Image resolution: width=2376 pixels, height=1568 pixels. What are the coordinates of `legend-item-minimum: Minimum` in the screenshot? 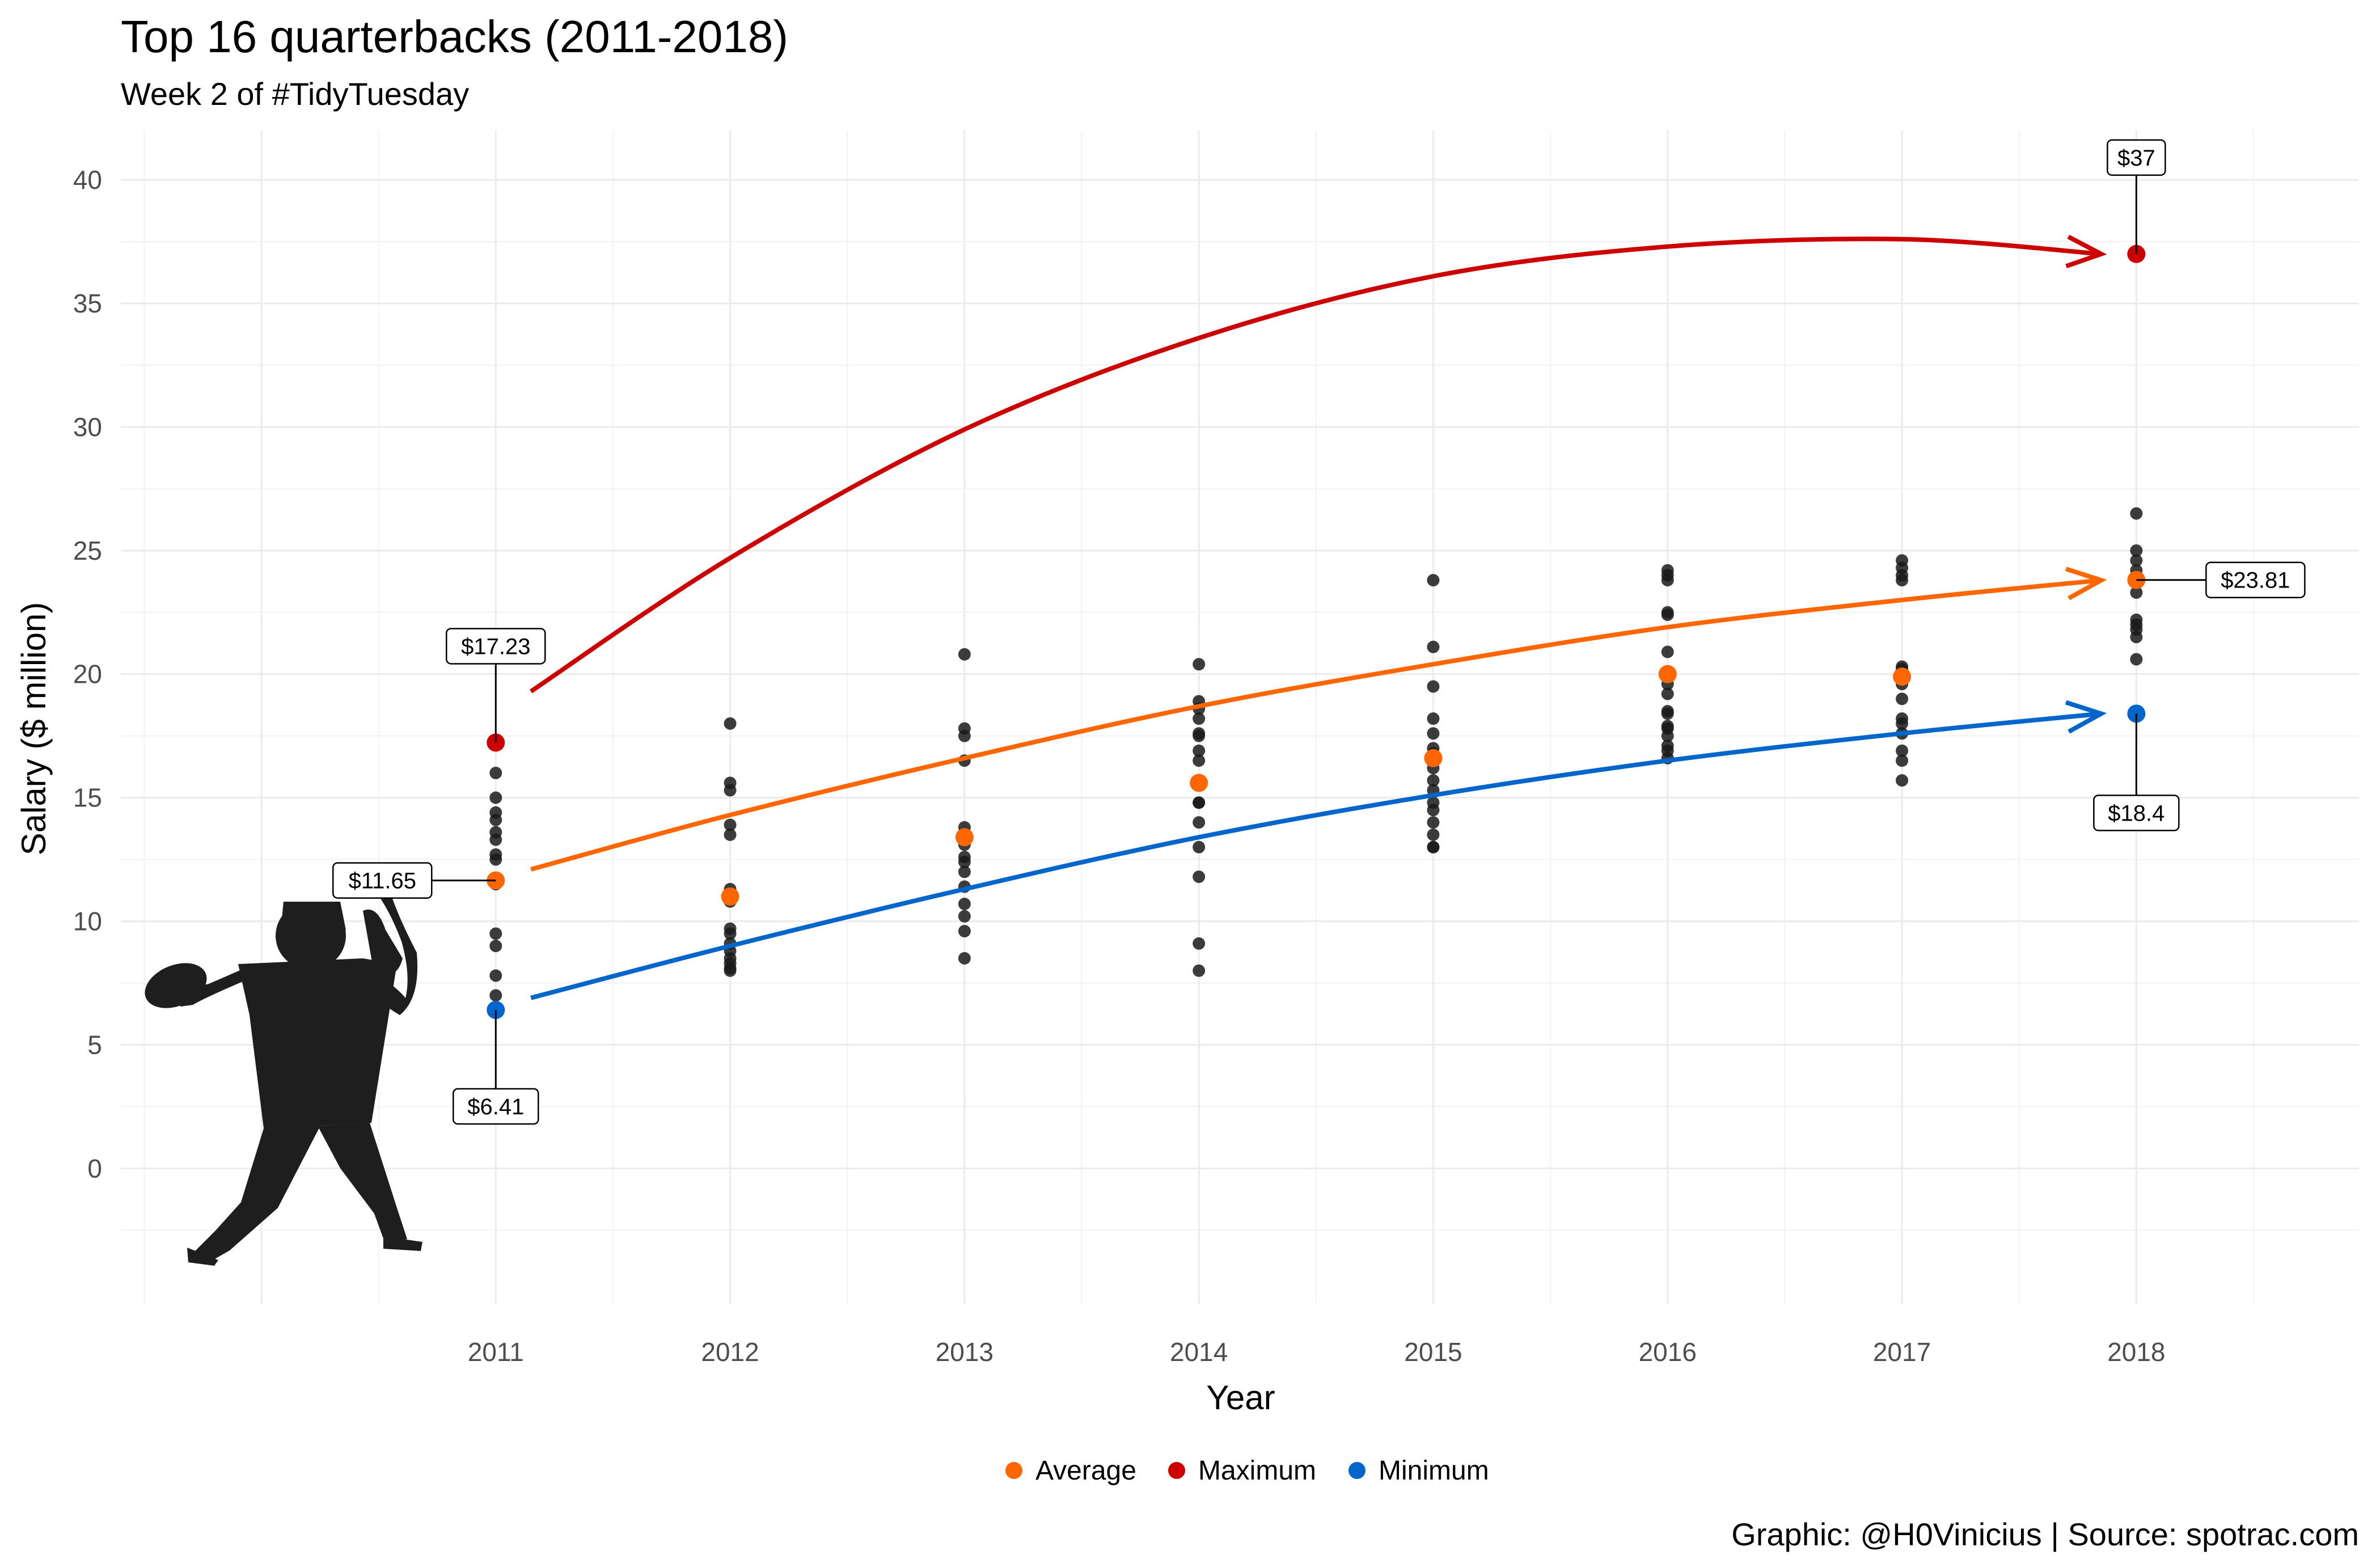 It's located at (1418, 1471).